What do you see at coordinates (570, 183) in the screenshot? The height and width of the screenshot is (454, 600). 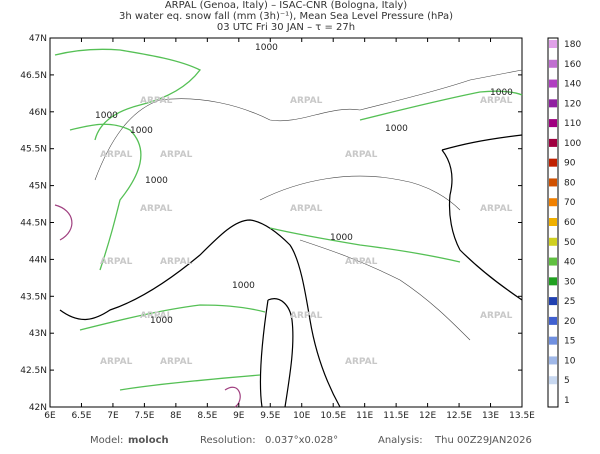 I see `colorbar-label: 80` at bounding box center [570, 183].